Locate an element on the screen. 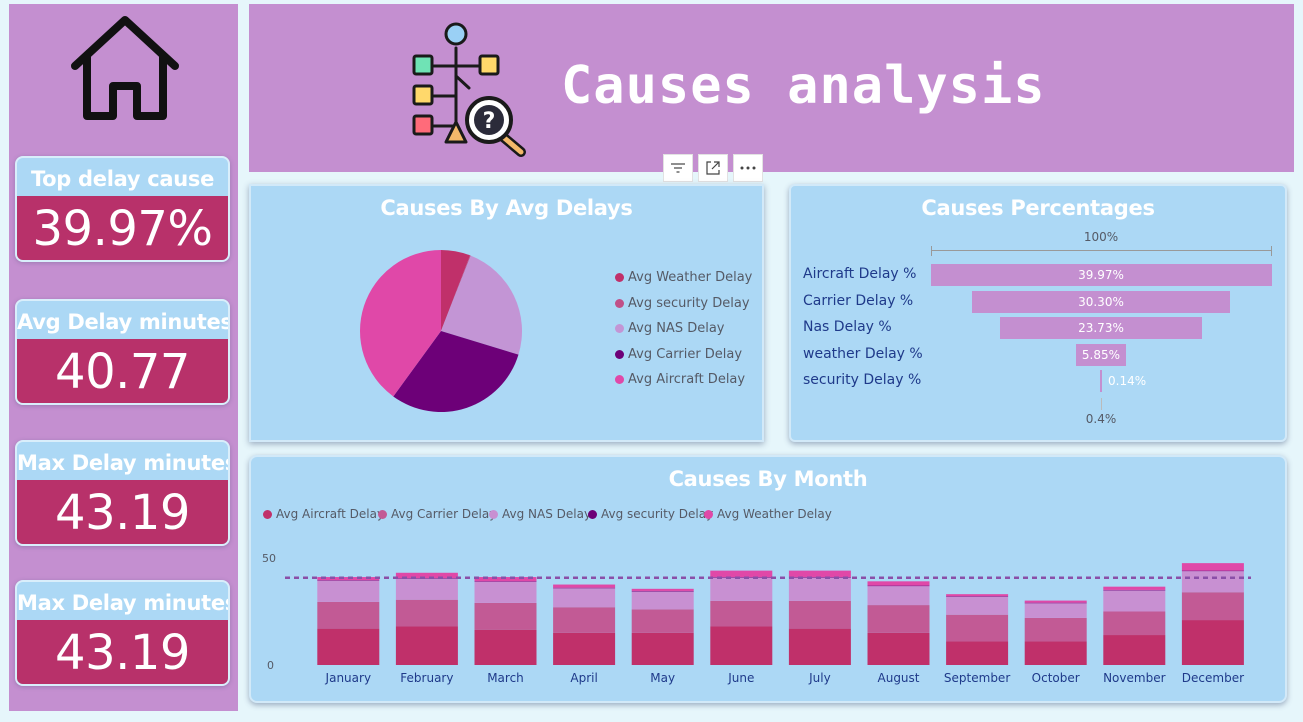 The image size is (1303, 722). funnel-bar-nas-delay: 23.73% is located at coordinates (1101, 328).